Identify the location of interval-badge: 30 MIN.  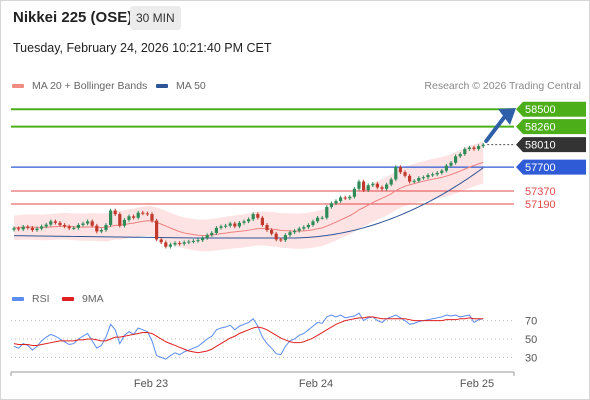
(155, 18).